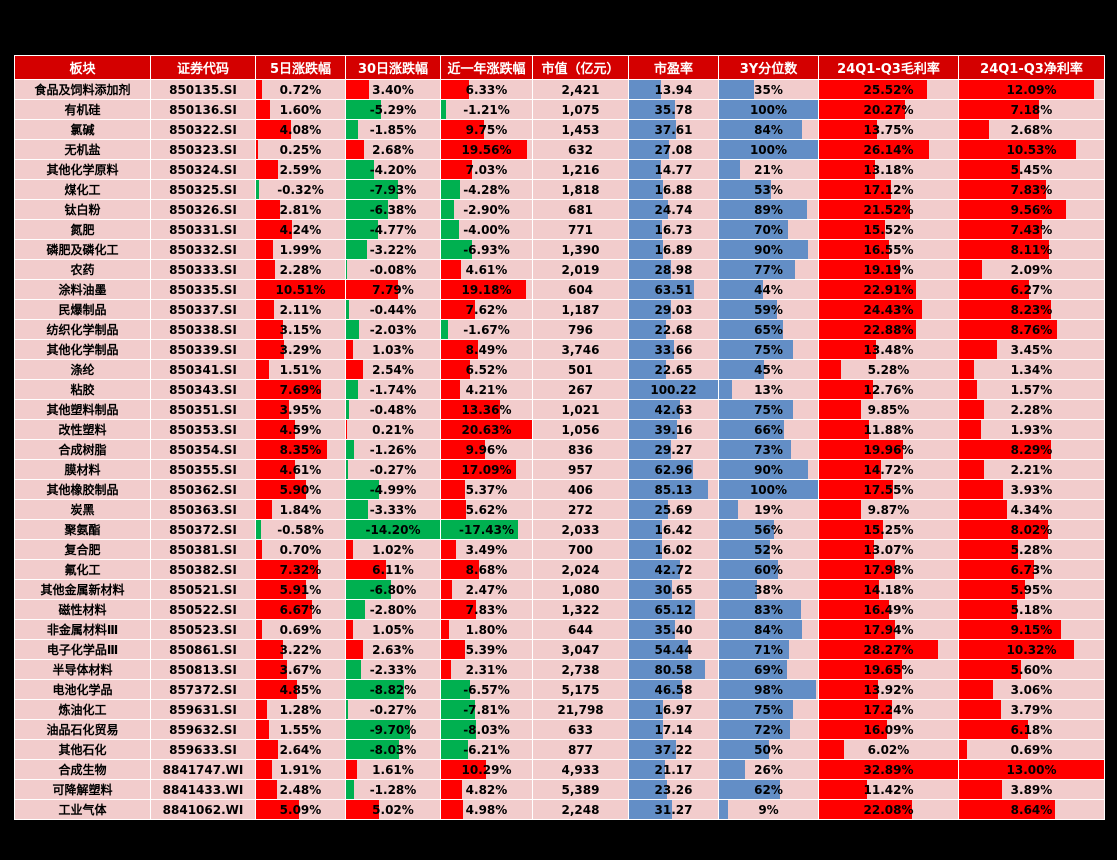  What do you see at coordinates (486, 589) in the screenshot?
I see `cell-chg-1y: 2.47%` at bounding box center [486, 589].